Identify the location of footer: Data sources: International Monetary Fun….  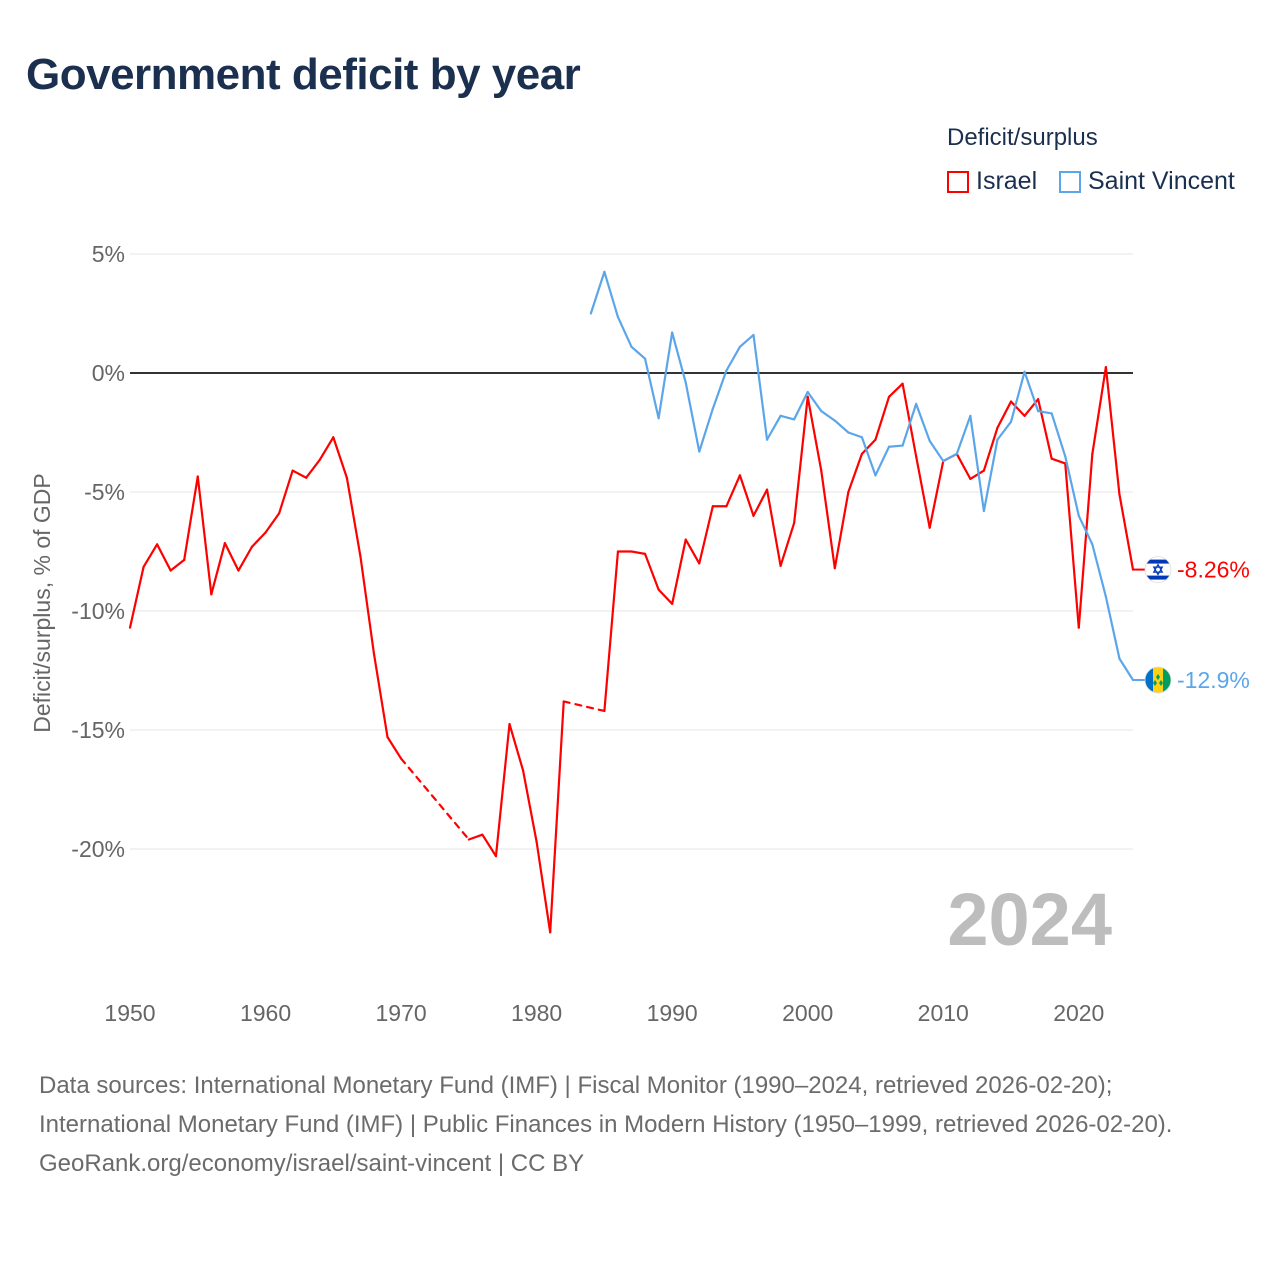
(639, 1124).